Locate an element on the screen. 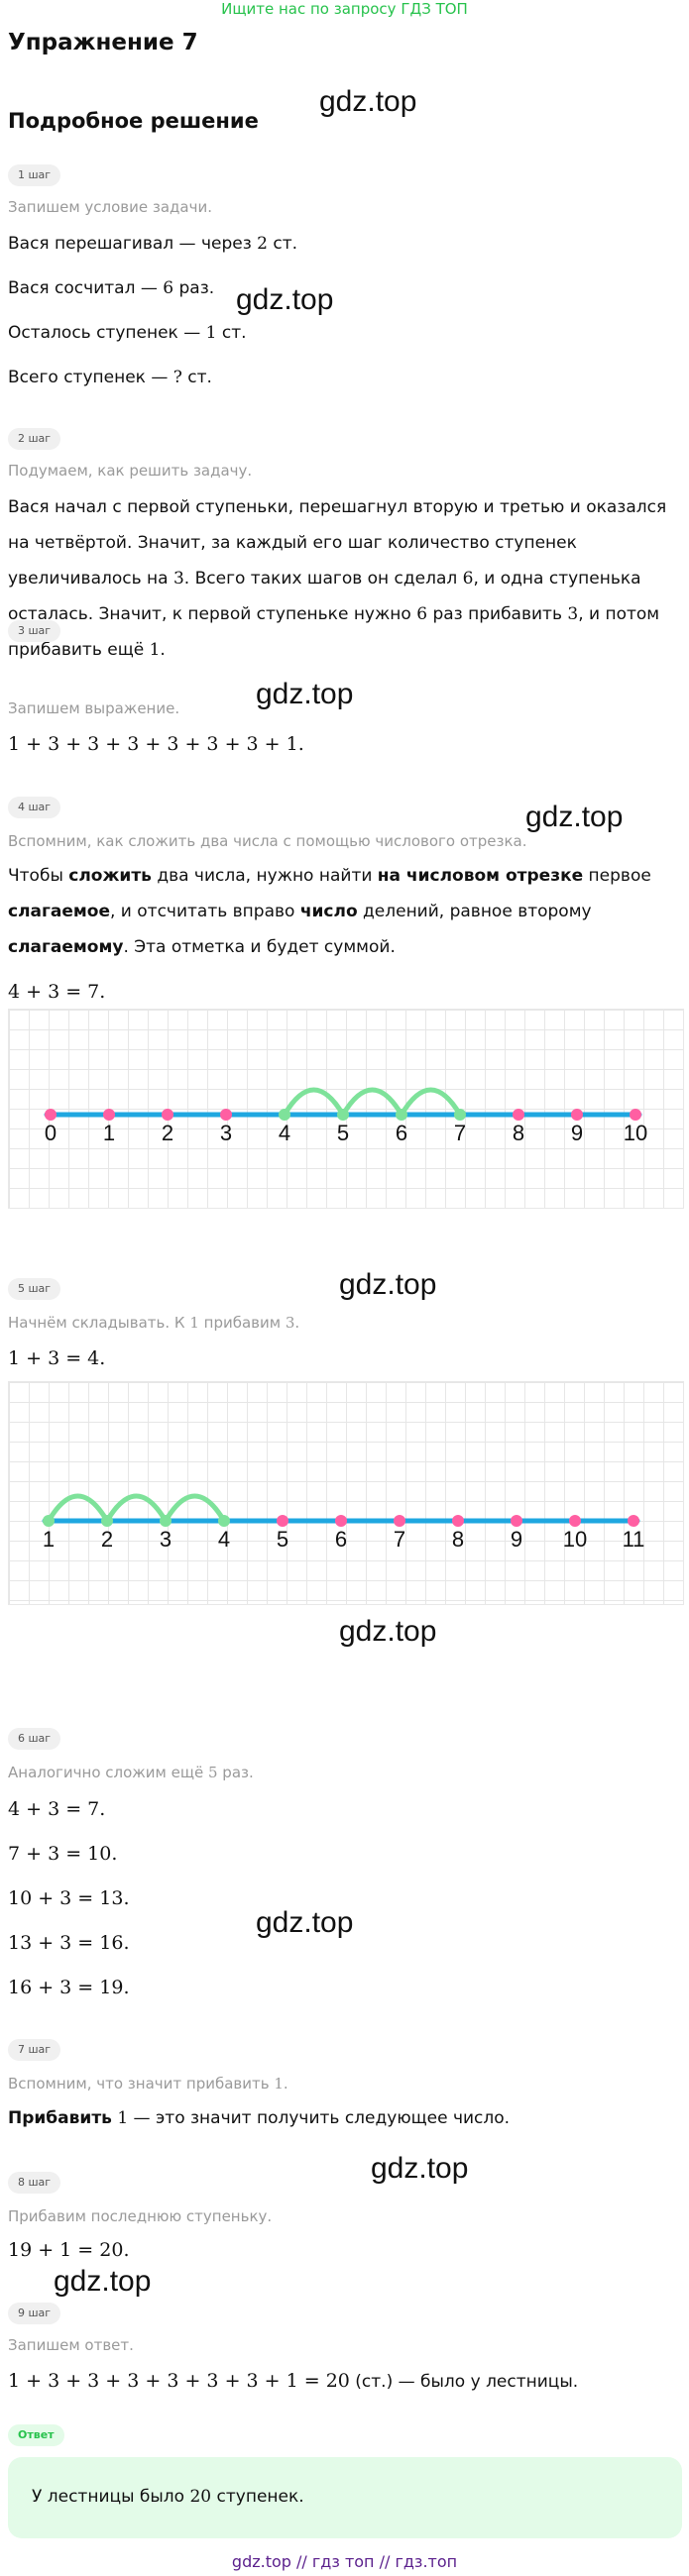  expression: 10 + 3 = 13. is located at coordinates (69, 1898).